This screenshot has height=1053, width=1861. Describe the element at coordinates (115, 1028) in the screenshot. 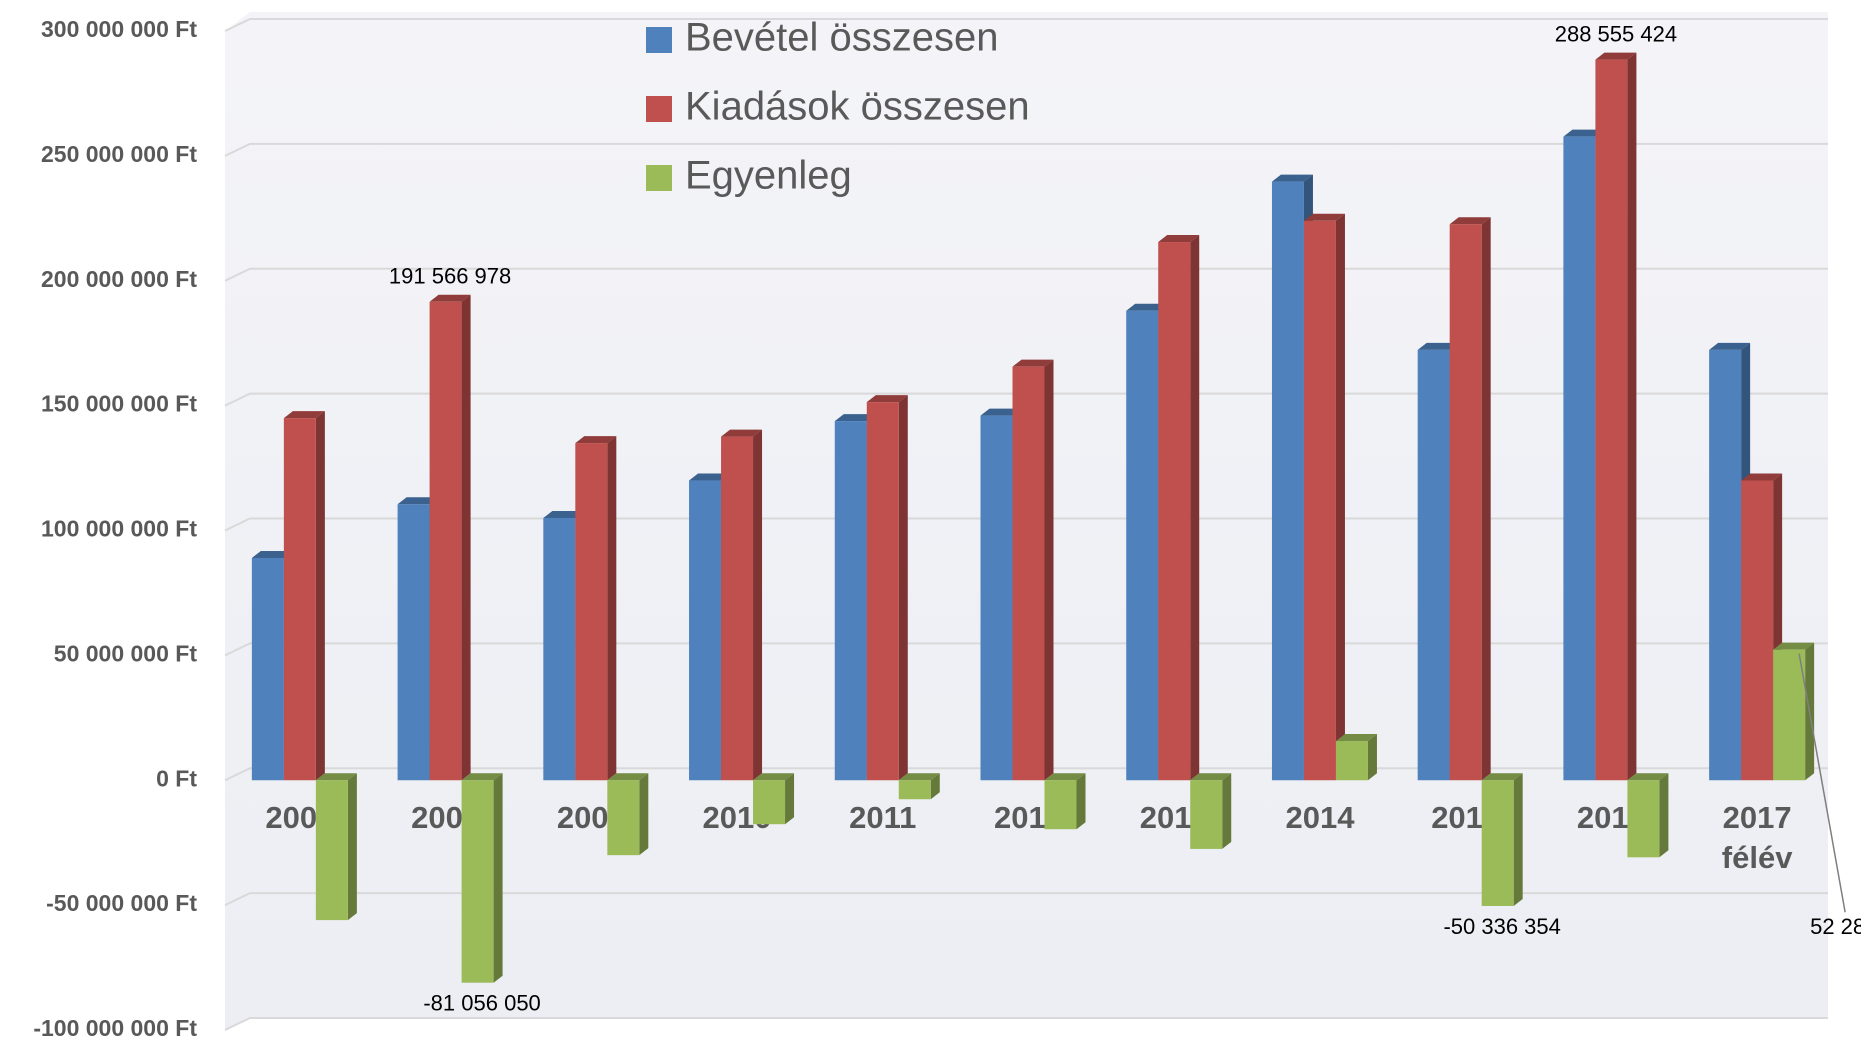

I see `y-tick-label: -100 000 000 Ft` at that location.